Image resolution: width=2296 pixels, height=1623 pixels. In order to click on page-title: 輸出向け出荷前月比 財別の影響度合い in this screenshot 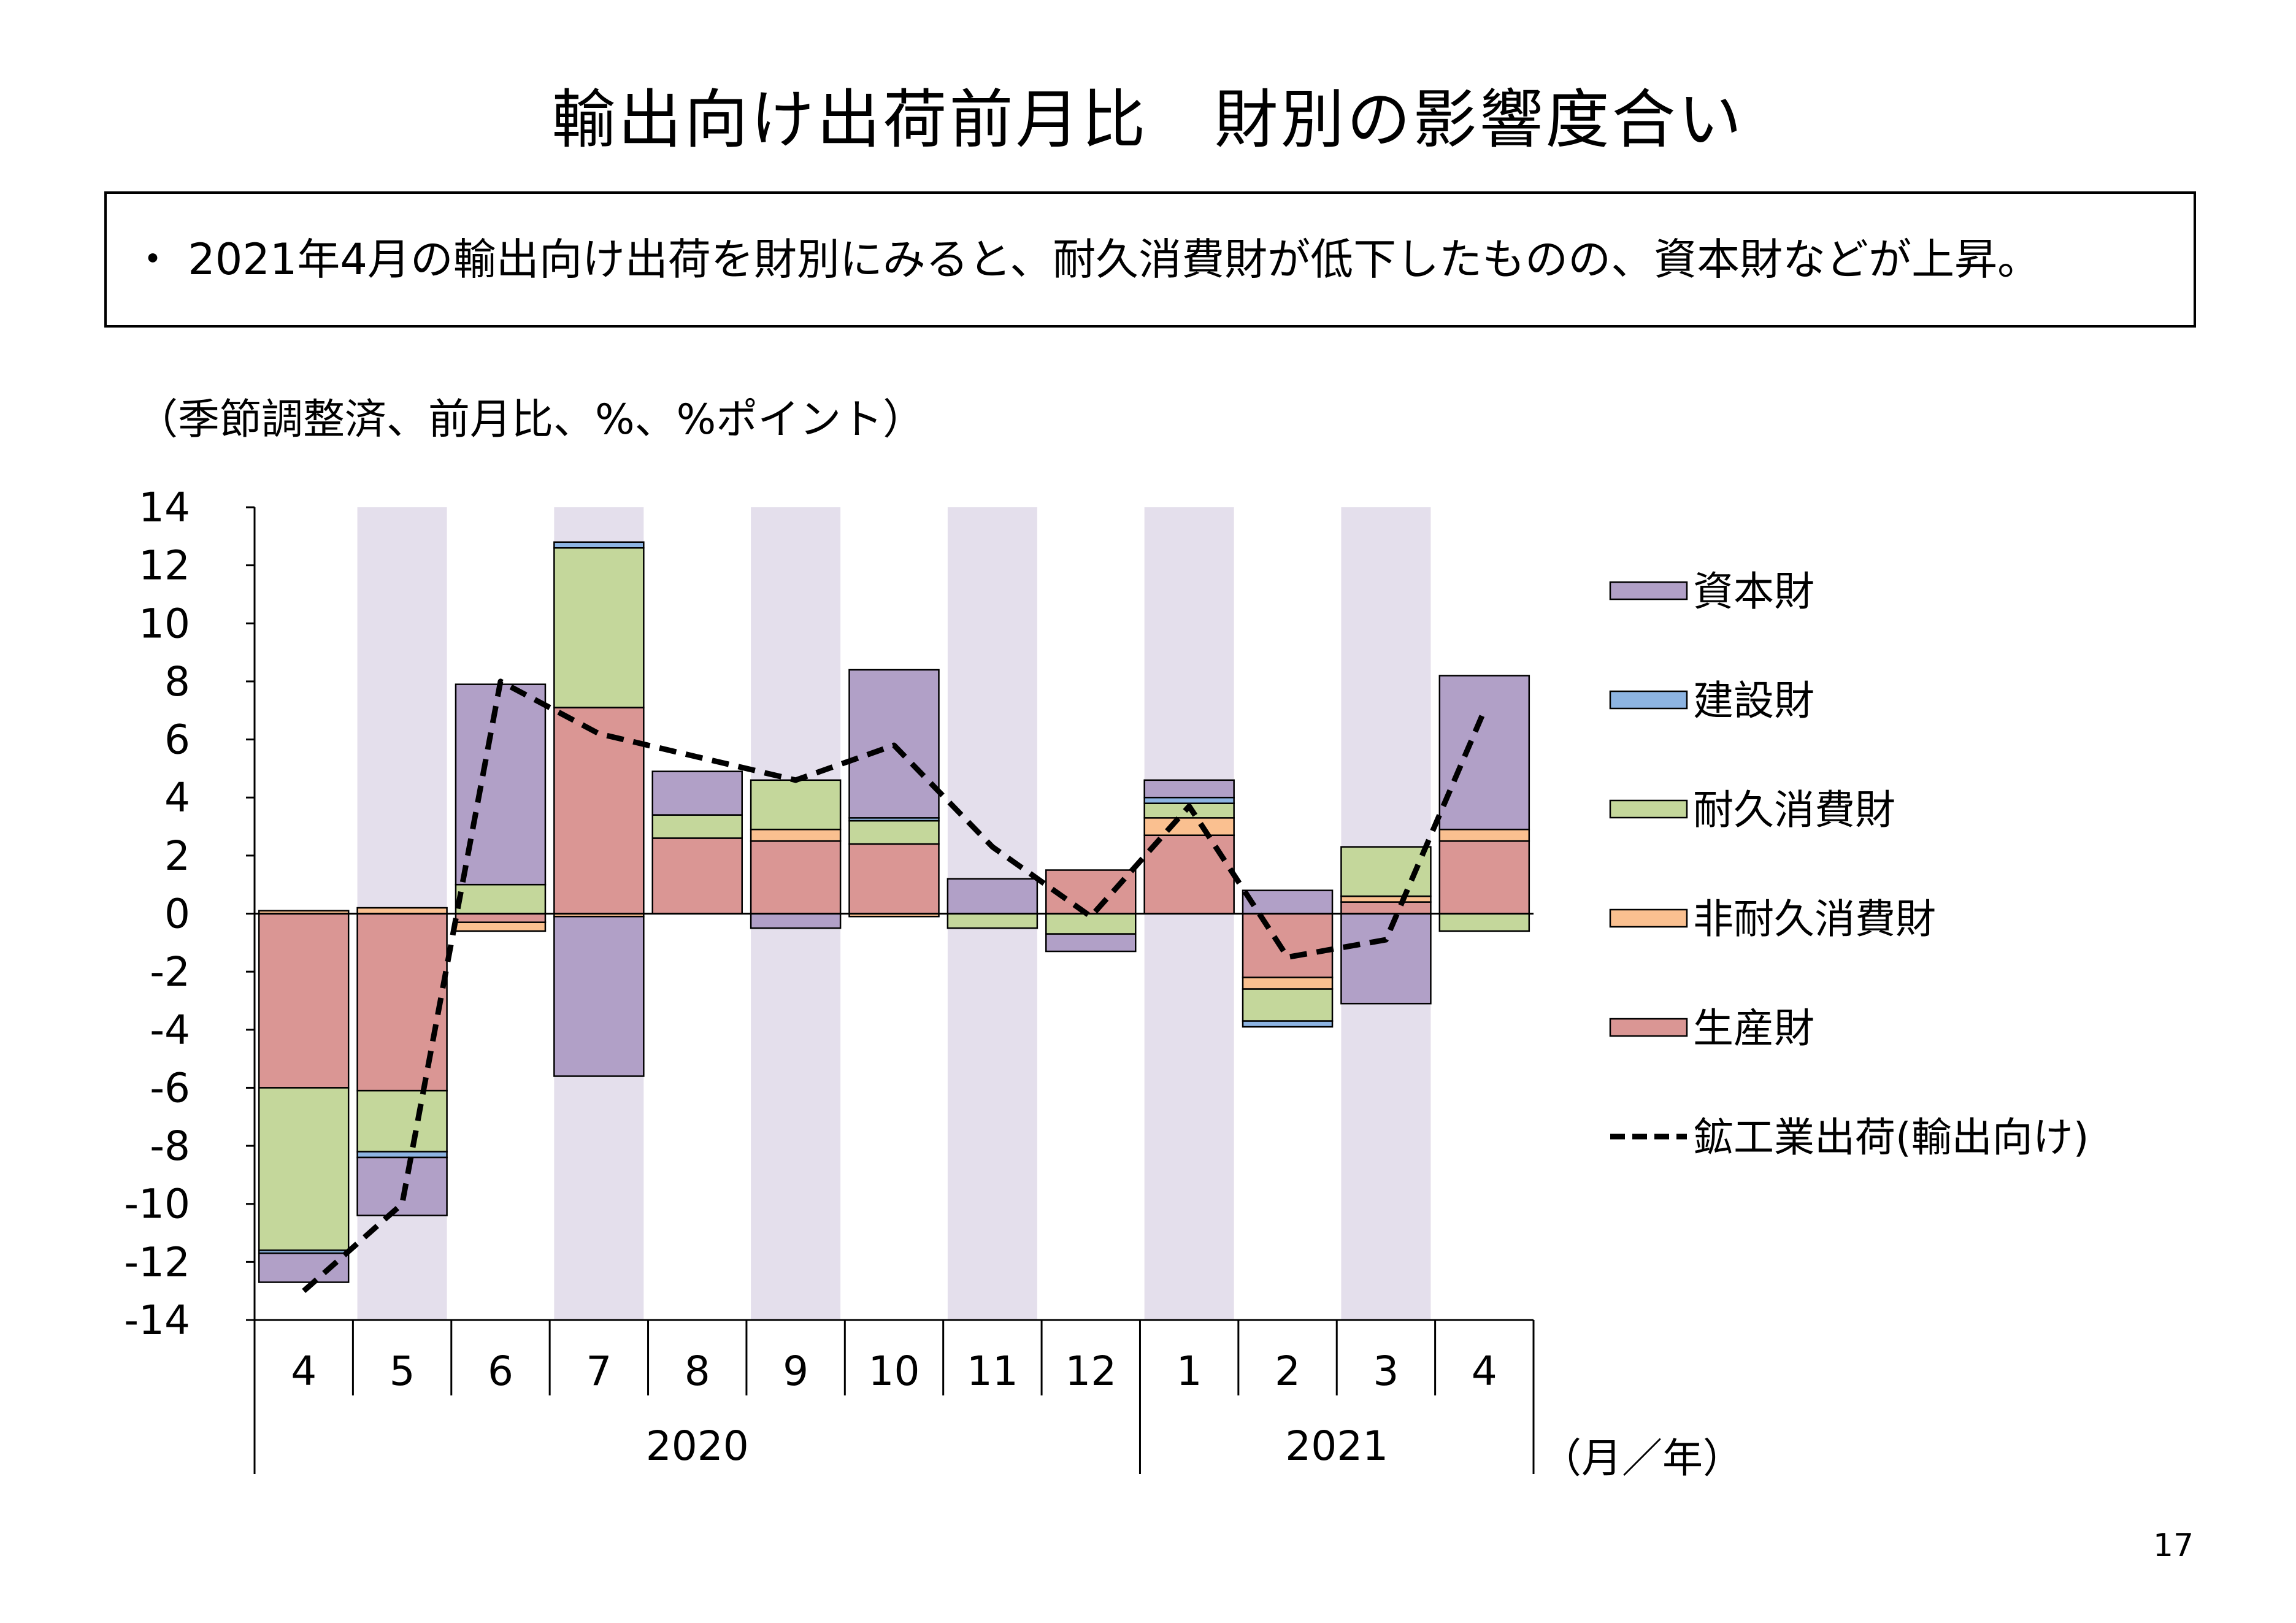, I will do `click(1148, 119)`.